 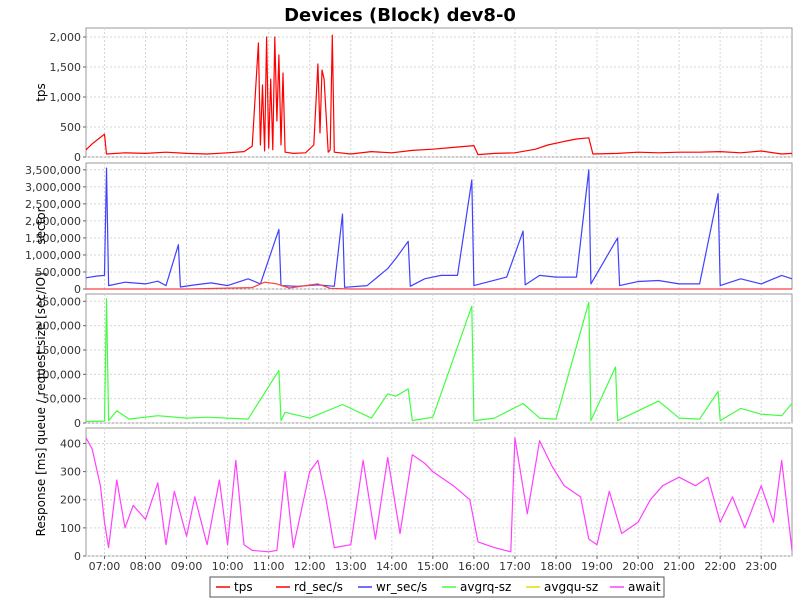 What do you see at coordinates (70, 500) in the screenshot?
I see `y-tick-label: 200` at bounding box center [70, 500].